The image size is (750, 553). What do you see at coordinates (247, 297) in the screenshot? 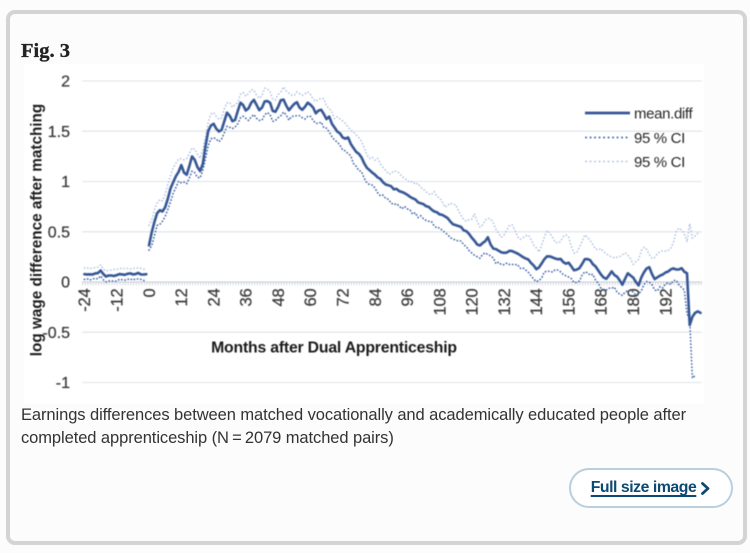
I see `svg-text: 36` at bounding box center [247, 297].